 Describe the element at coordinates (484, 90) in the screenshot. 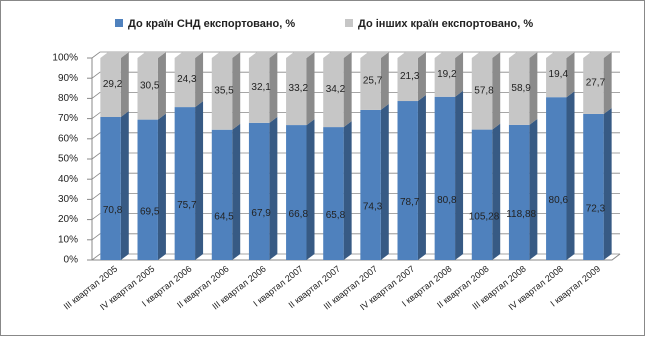

I see `data-label: 57,8` at that location.